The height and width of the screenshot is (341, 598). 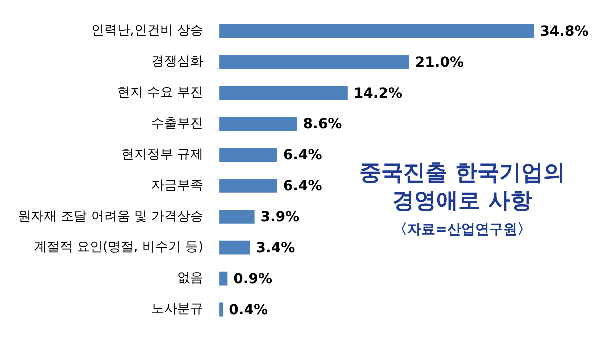 What do you see at coordinates (178, 186) in the screenshot?
I see `y-tick-label: 자금부족` at bounding box center [178, 186].